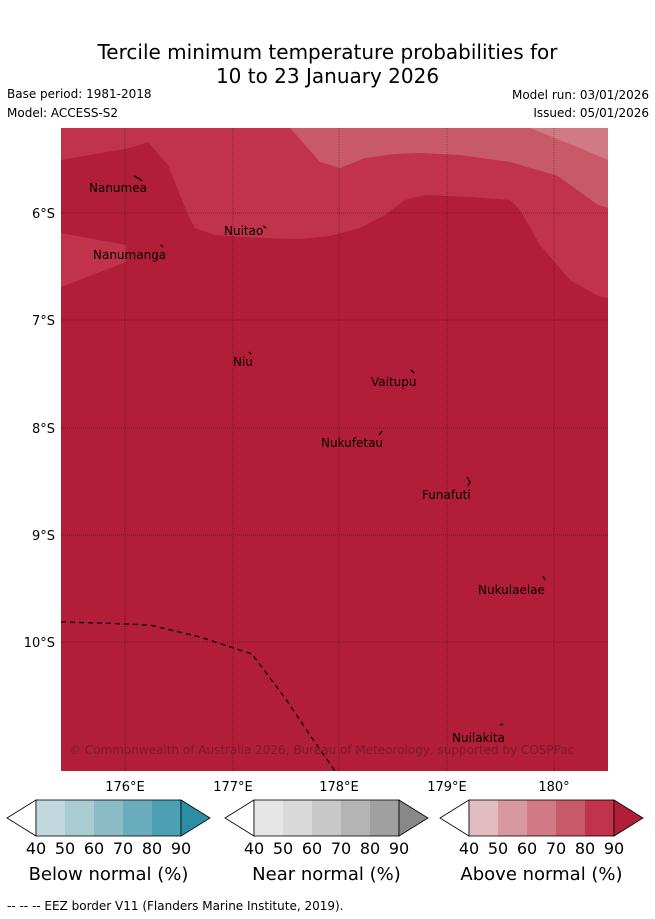  What do you see at coordinates (43, 214) in the screenshot?
I see `lat-label: 6°S` at bounding box center [43, 214].